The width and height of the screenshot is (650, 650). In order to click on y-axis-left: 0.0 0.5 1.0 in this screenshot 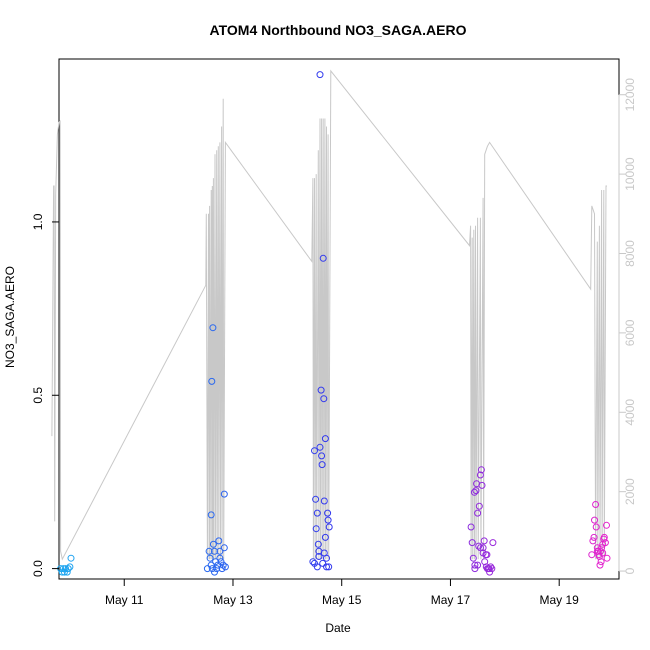, I will do `click(45, 395)`.